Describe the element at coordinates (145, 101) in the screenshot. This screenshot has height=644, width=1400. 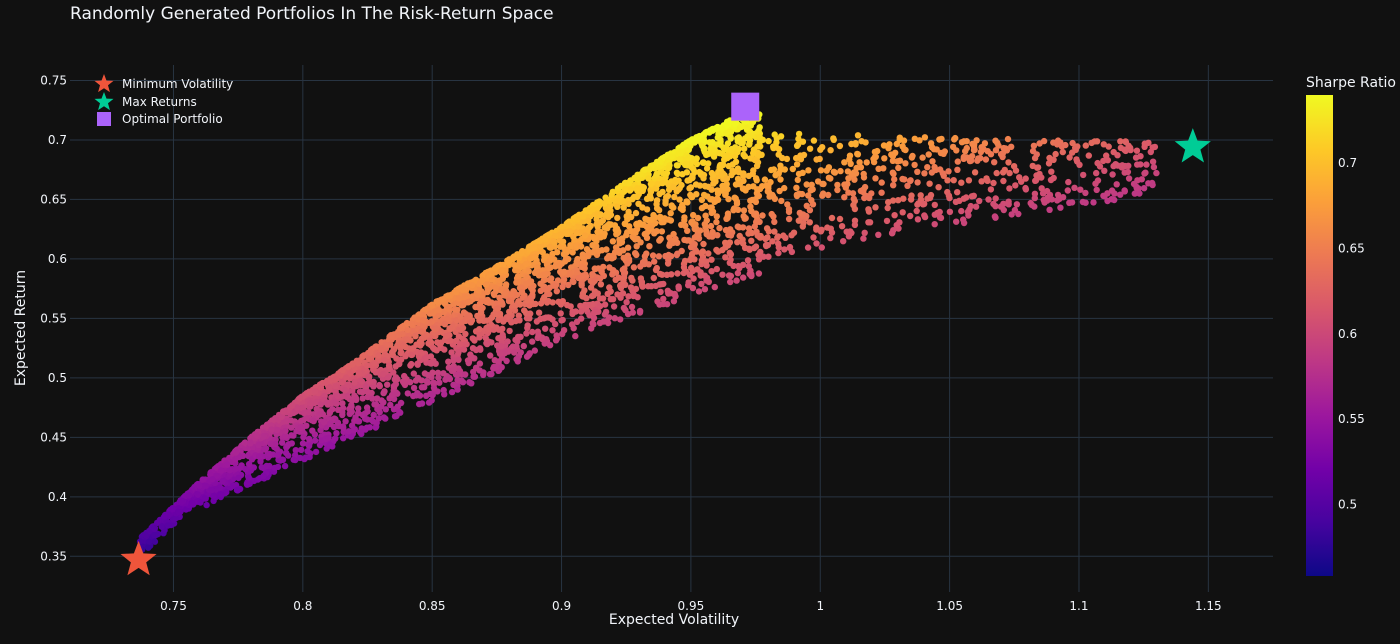
I see `legend-item-max-returns: Max Returns` at that location.